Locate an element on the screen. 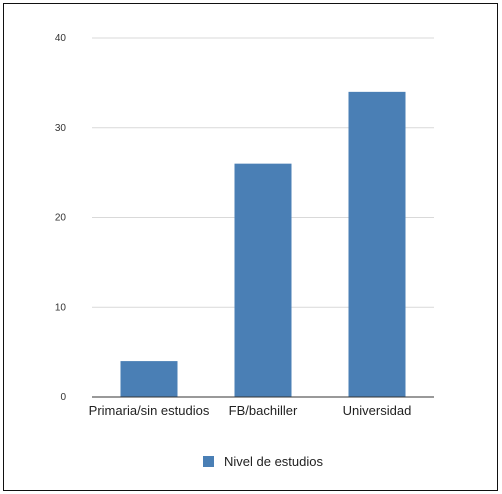 The image size is (502, 494). y-tick-label: 20 is located at coordinates (61, 218).